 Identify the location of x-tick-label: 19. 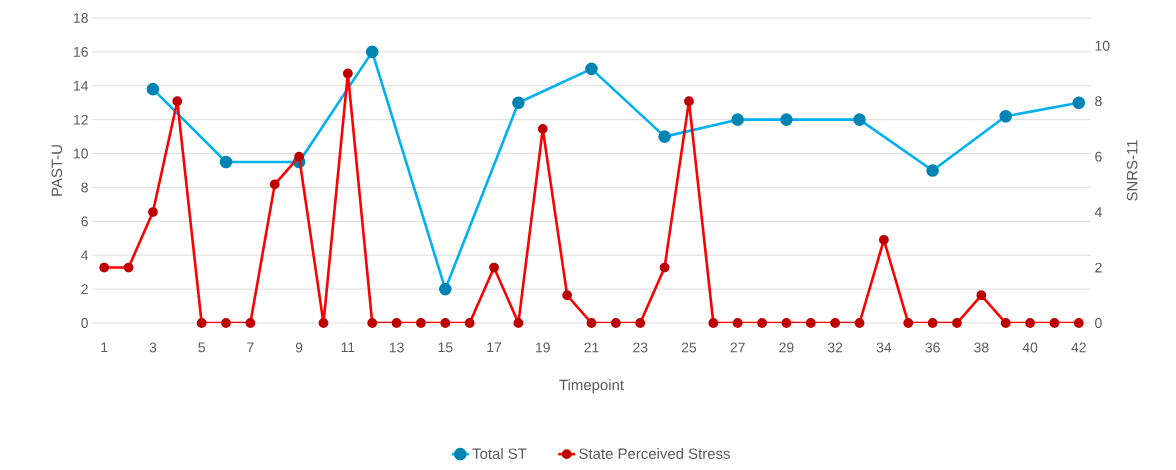
(543, 347).